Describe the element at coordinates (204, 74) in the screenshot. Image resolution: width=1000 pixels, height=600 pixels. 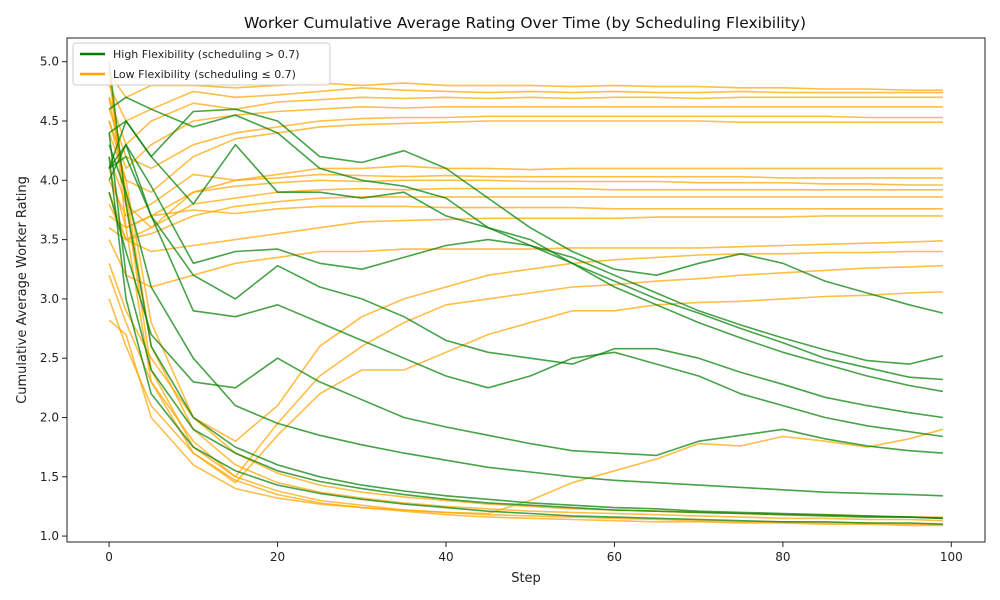
I see `legend-label-low-flexibility: Low Flexibility (scheduling ≤ 0.7)` at that location.